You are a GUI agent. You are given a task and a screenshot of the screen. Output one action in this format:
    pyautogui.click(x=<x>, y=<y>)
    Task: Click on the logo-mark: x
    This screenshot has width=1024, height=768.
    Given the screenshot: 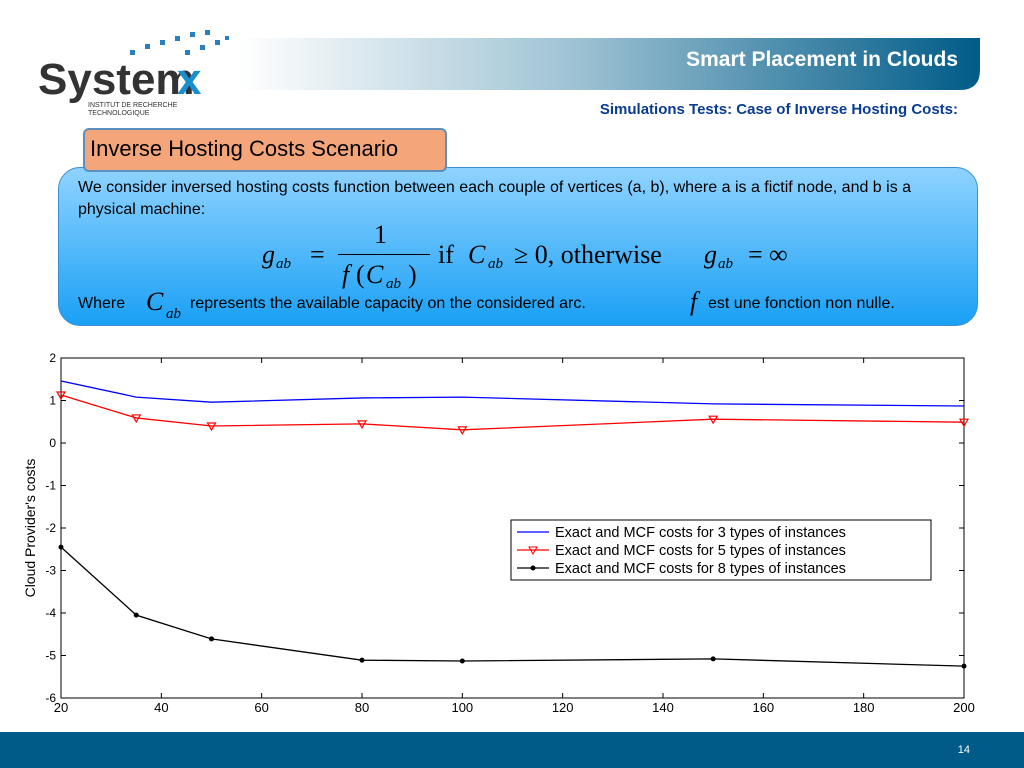 What is the action you would take?
    pyautogui.click(x=189, y=79)
    